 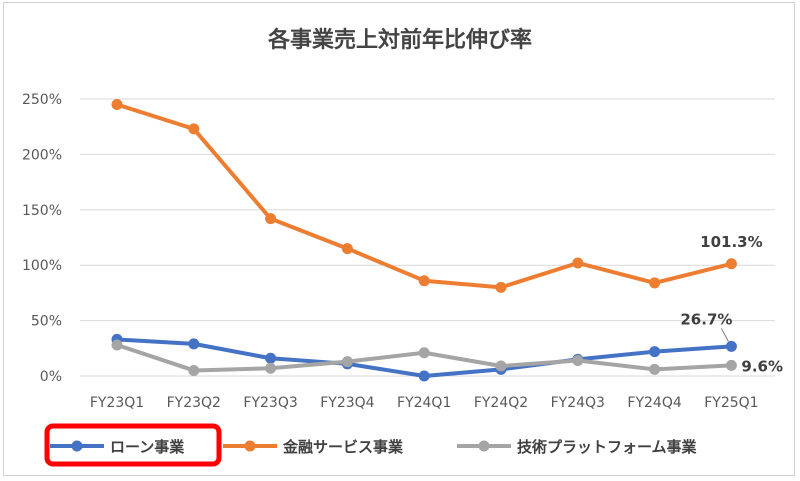 I want to click on data-label: 26.7%, so click(x=706, y=319).